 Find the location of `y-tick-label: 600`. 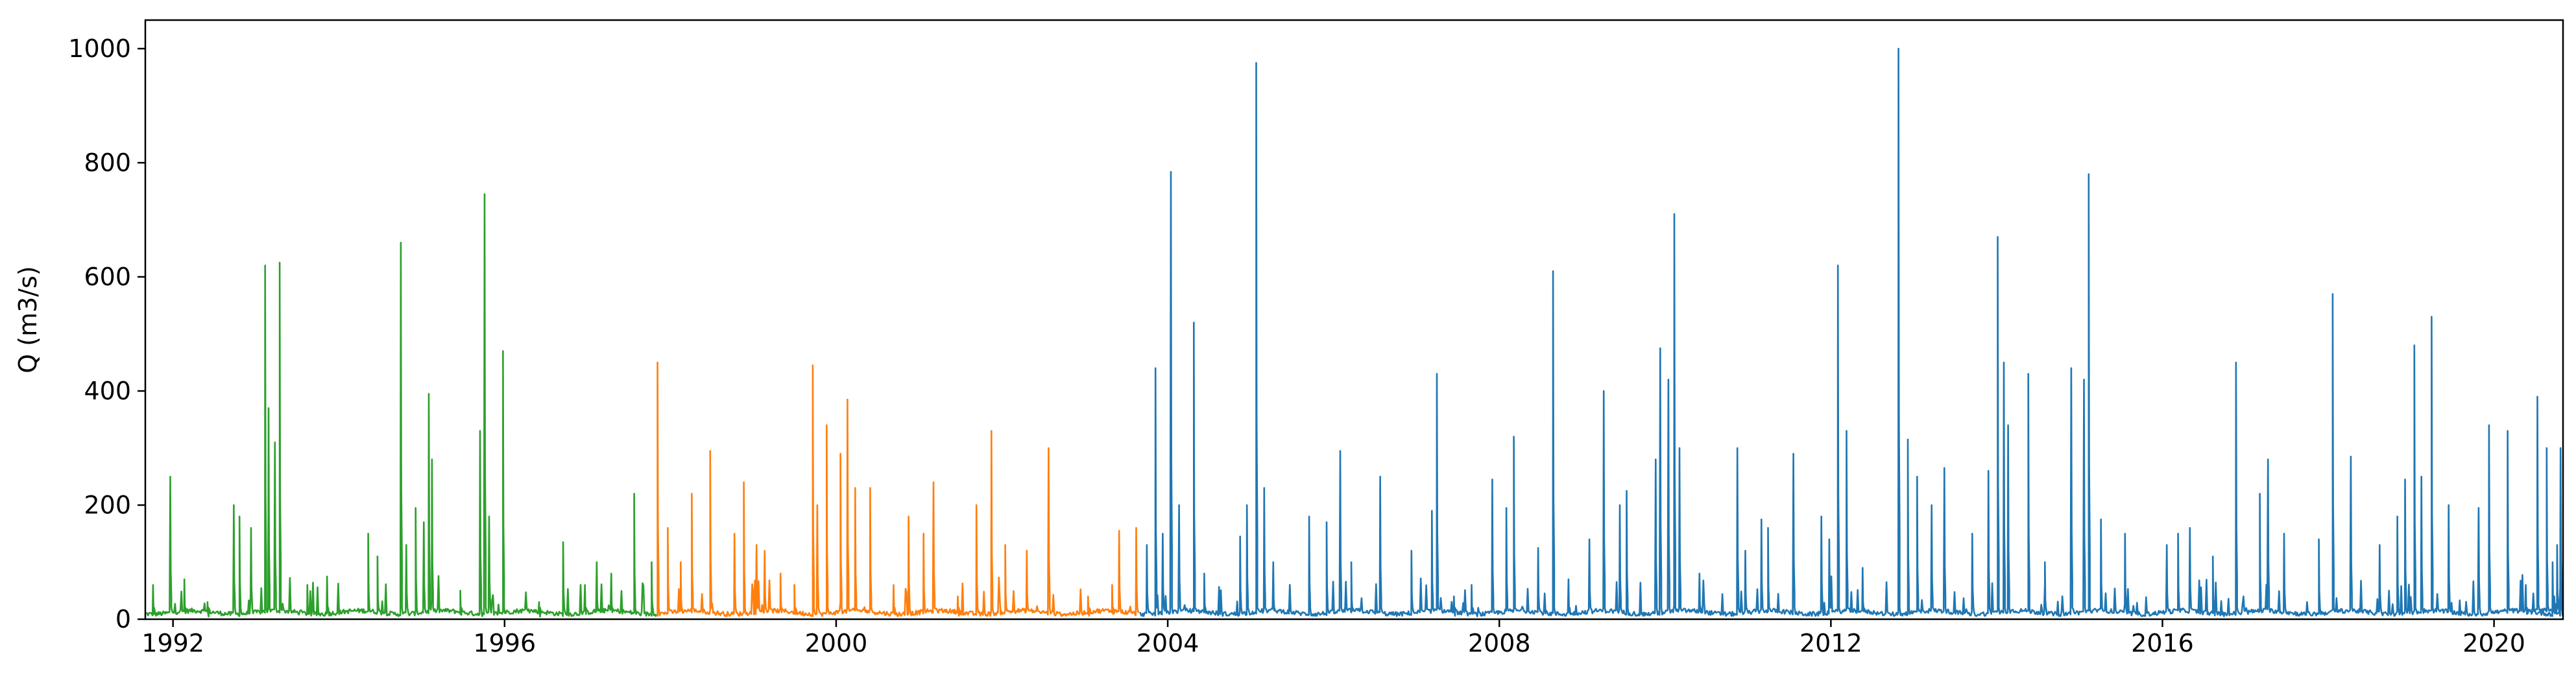

y-tick-label: 600 is located at coordinates (107, 277).